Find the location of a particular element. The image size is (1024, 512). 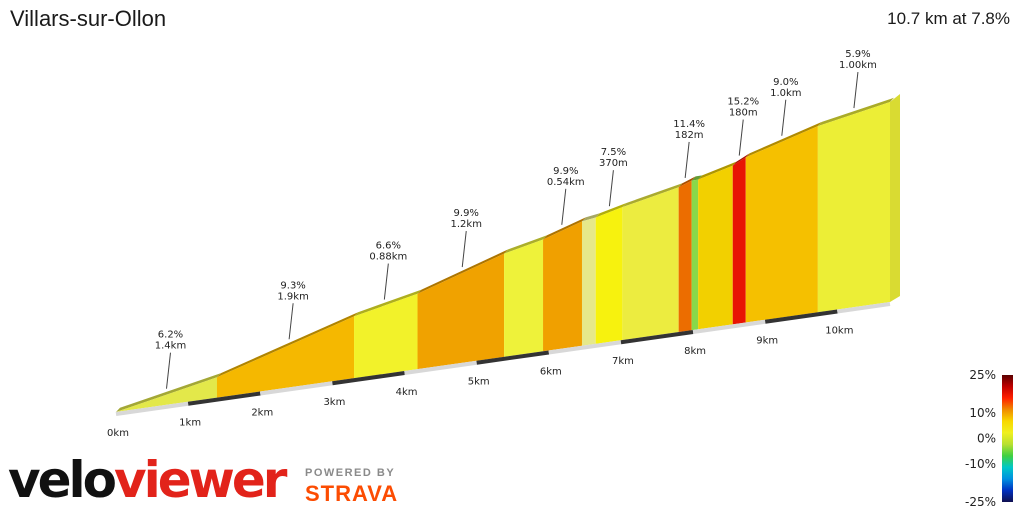

annotation-grade-5: 7.5% is located at coordinates (613, 152).